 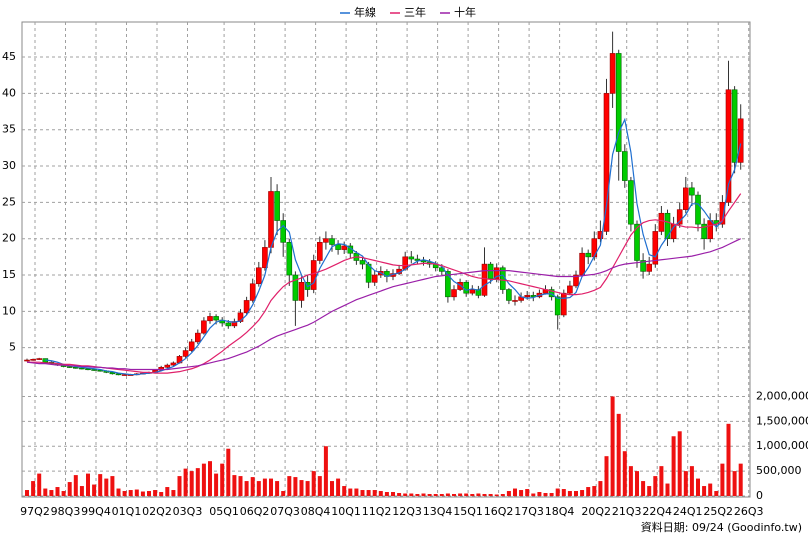 I want to click on x-tick-label: 15Q1, so click(x=468, y=511).